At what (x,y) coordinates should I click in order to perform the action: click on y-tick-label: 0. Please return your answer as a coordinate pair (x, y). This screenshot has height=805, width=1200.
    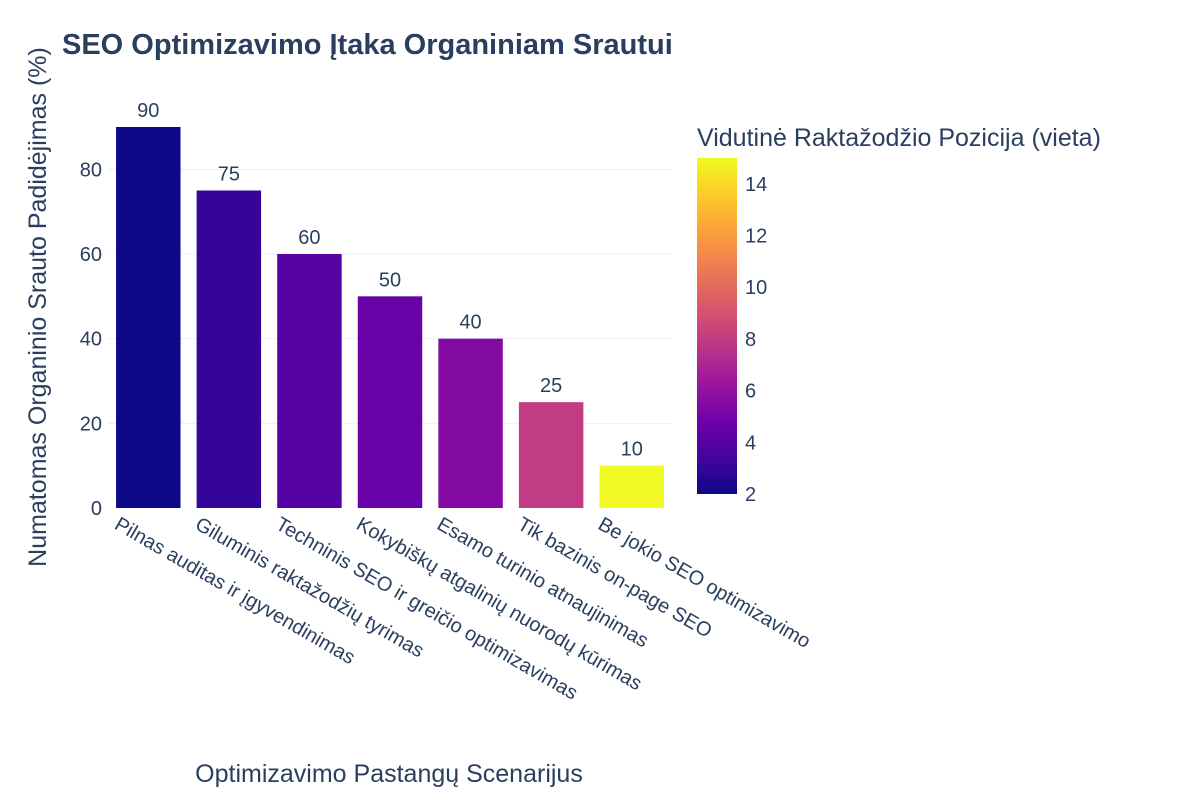
    Looking at the image, I should click on (96, 509).